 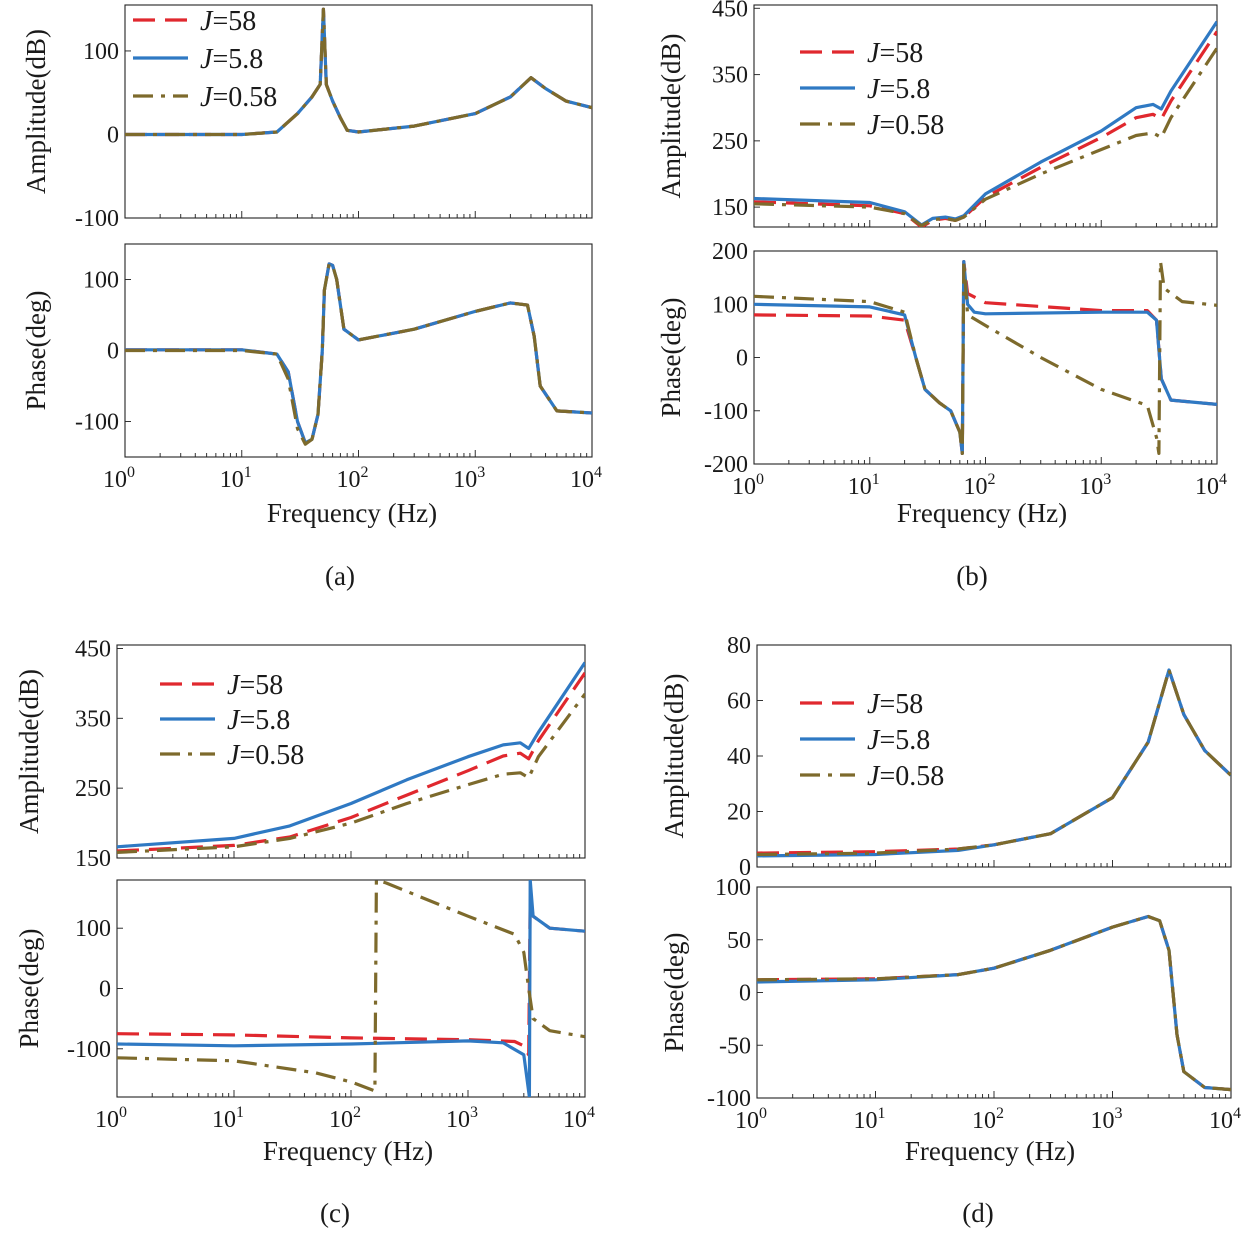 I want to click on y-tick-label: -50, so click(x=735, y=1046).